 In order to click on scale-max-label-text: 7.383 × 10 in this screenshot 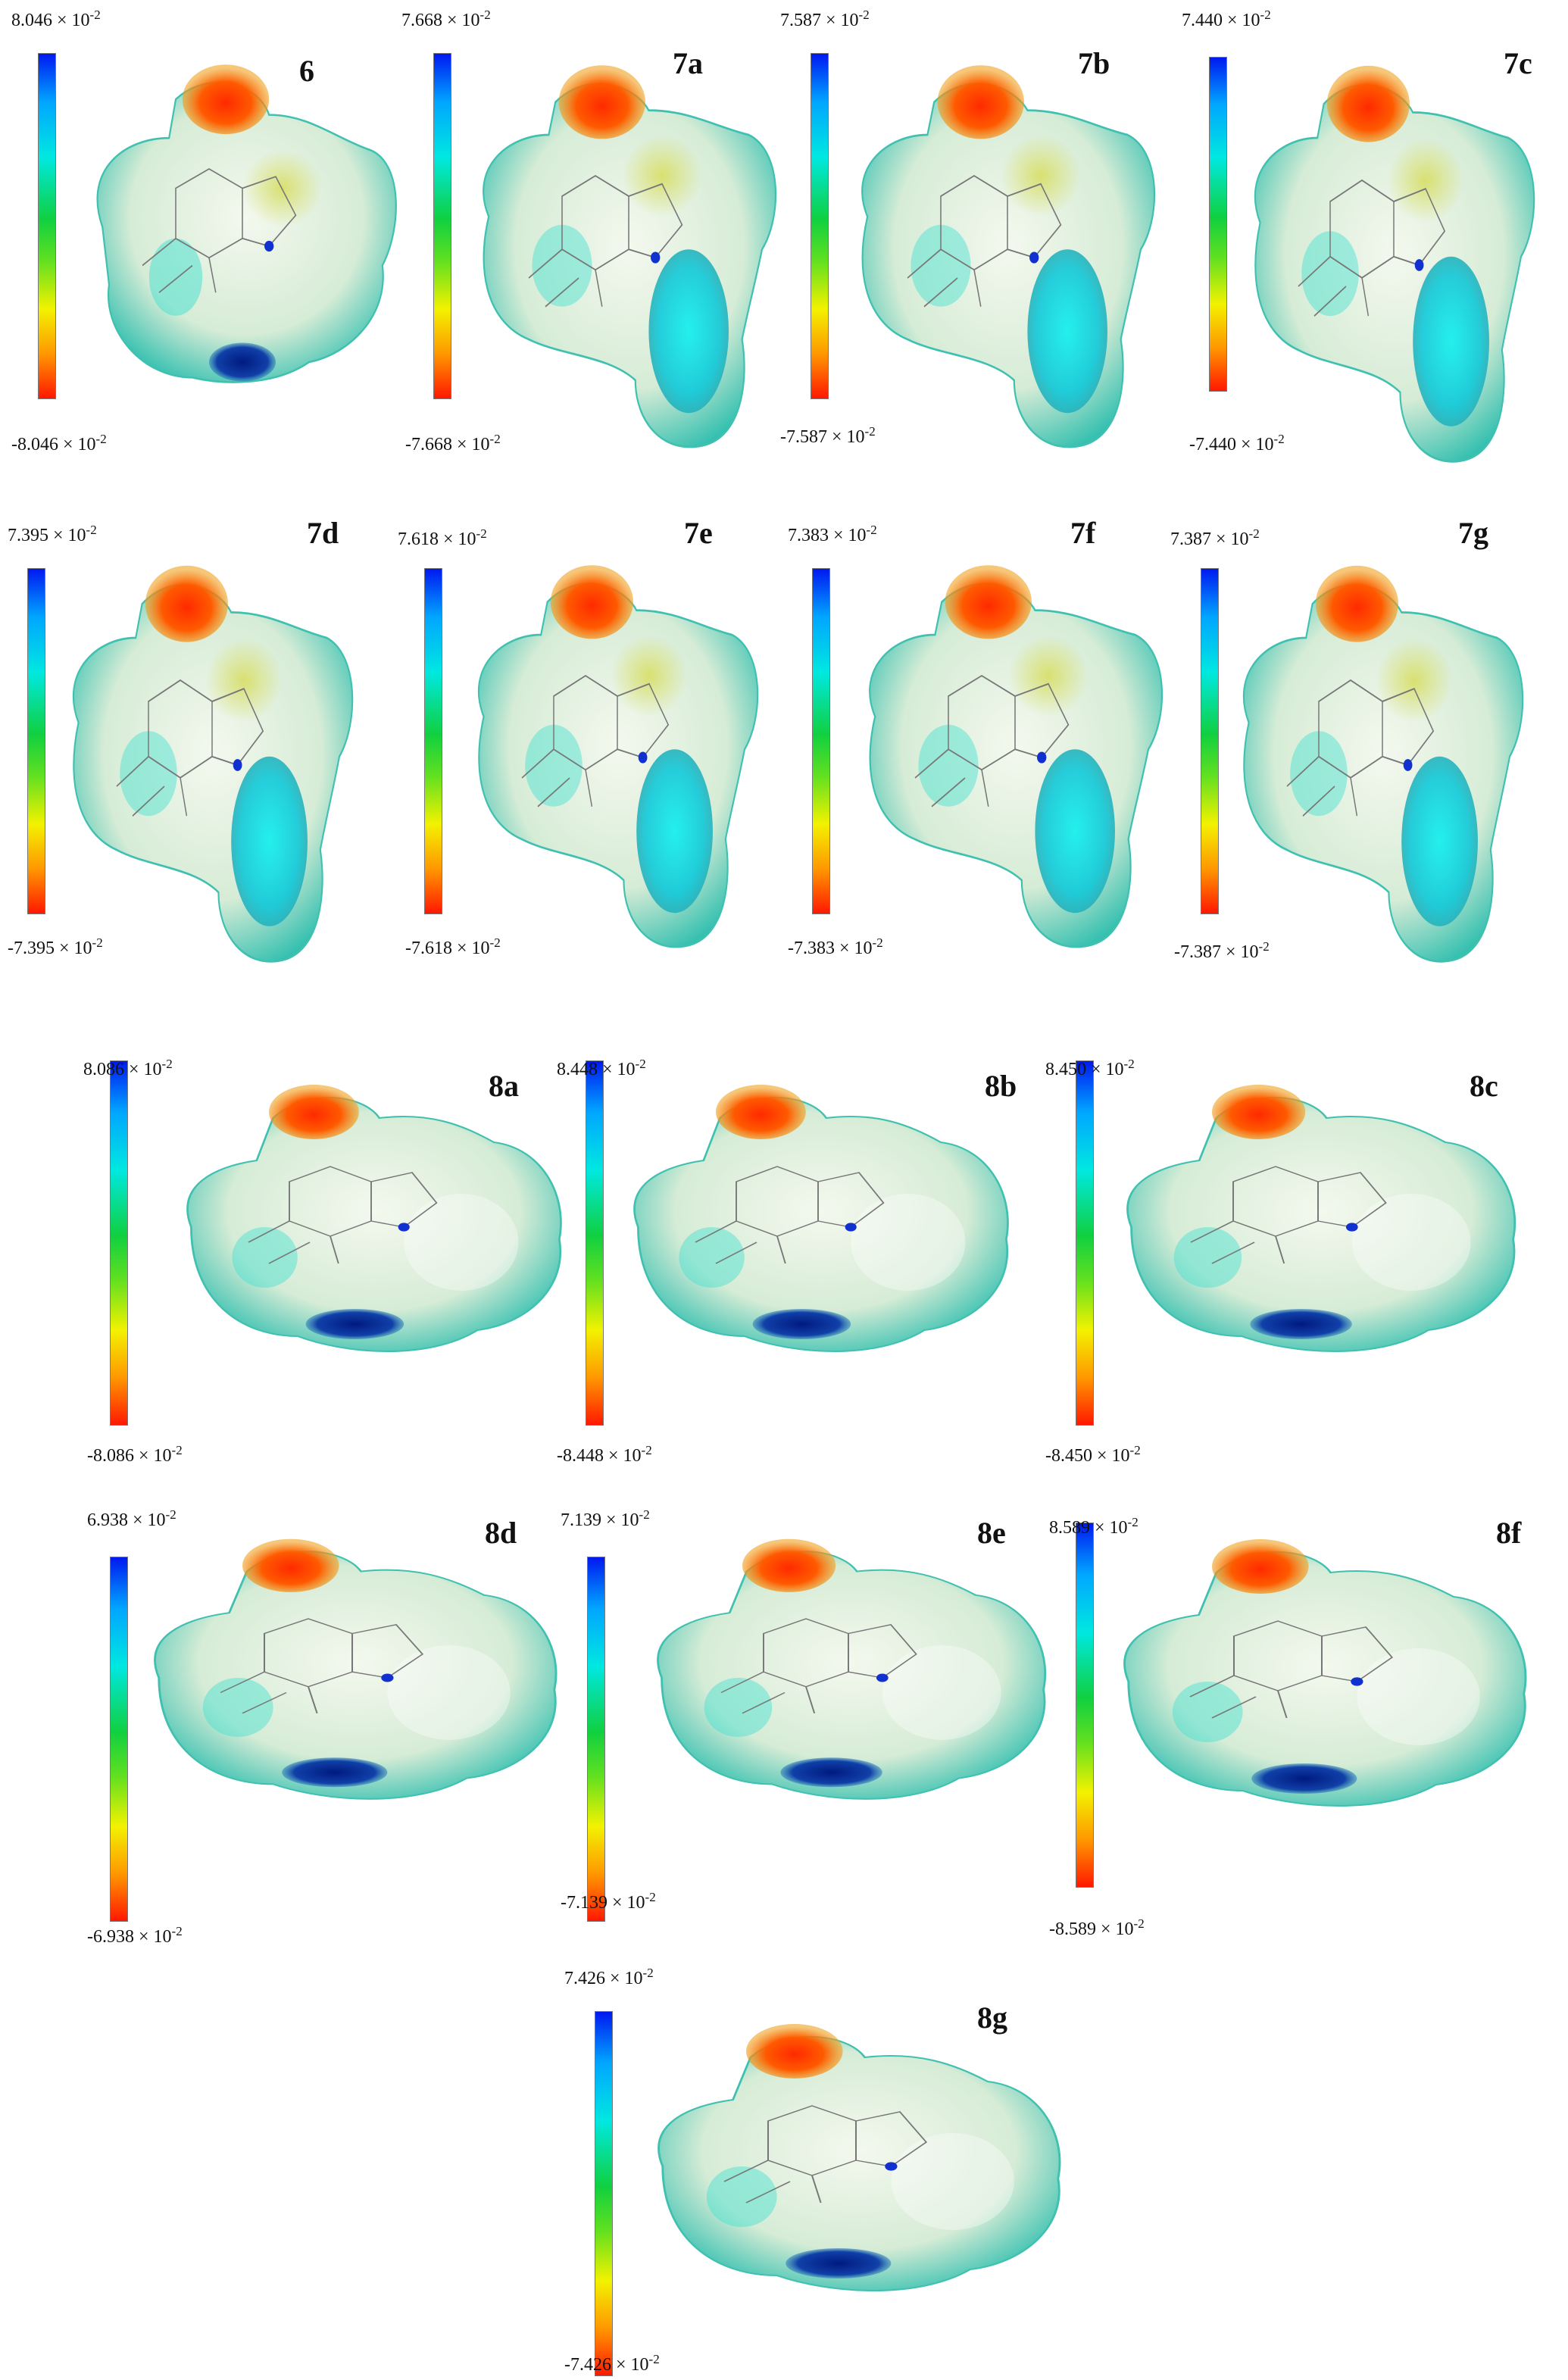, I will do `click(828, 535)`.